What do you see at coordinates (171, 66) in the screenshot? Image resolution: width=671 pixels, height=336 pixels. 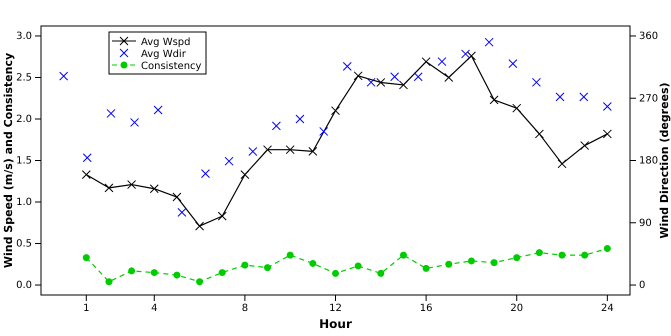 I see `legend-label: Consistency` at bounding box center [171, 66].